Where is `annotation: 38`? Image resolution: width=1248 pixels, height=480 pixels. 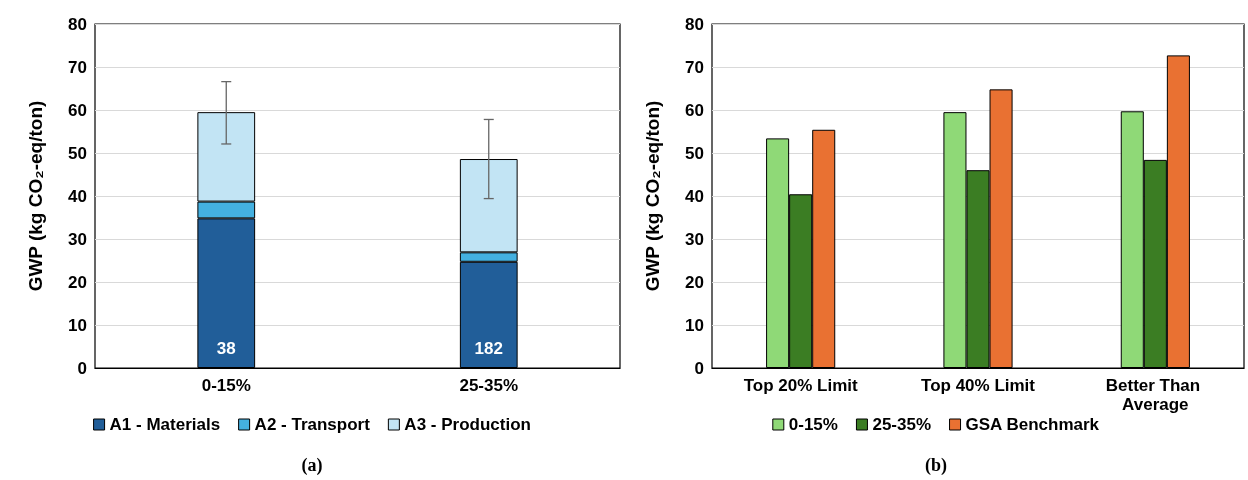 annotation: 38 is located at coordinates (226, 348).